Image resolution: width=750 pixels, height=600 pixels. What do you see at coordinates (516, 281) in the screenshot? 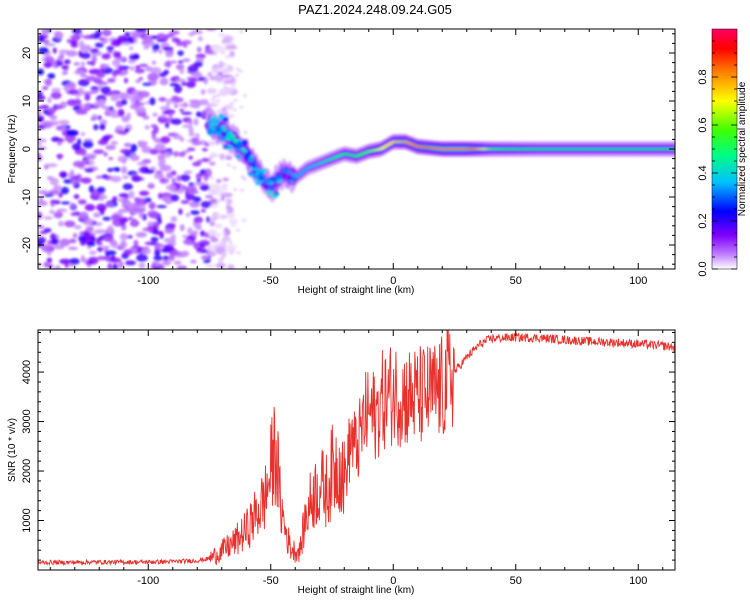
I see `x-tick-label: 50` at bounding box center [516, 281].